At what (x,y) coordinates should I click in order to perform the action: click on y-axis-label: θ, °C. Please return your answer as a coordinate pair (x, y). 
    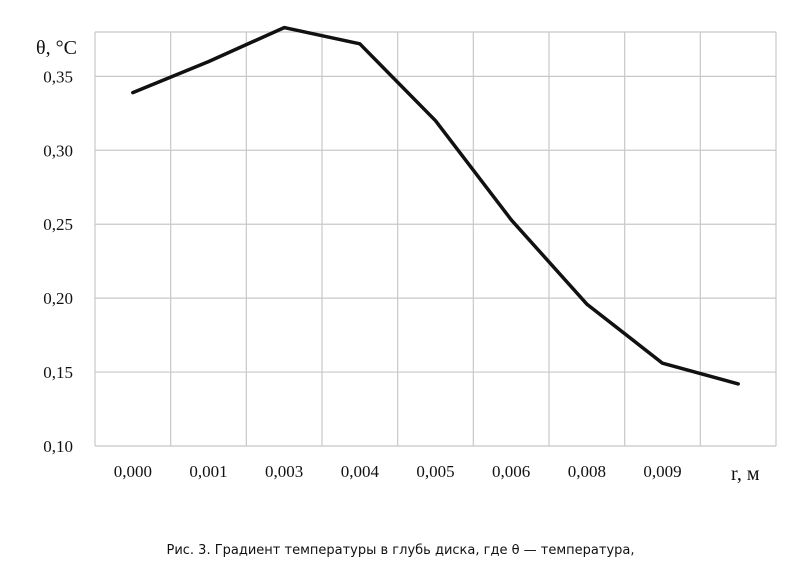
    Looking at the image, I should click on (56, 48).